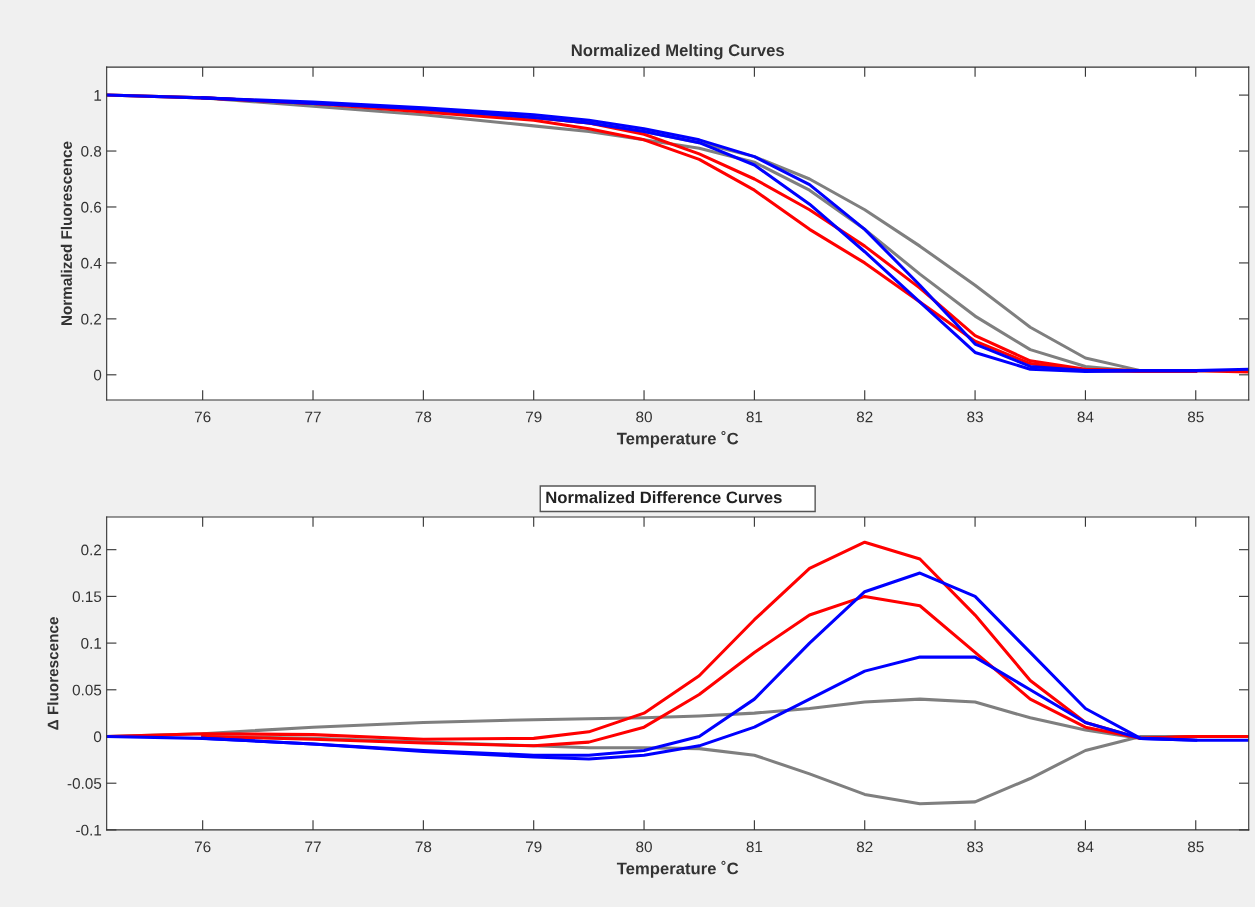  What do you see at coordinates (53, 673) in the screenshot?
I see `y-axis-title: Δ Fluorescence` at bounding box center [53, 673].